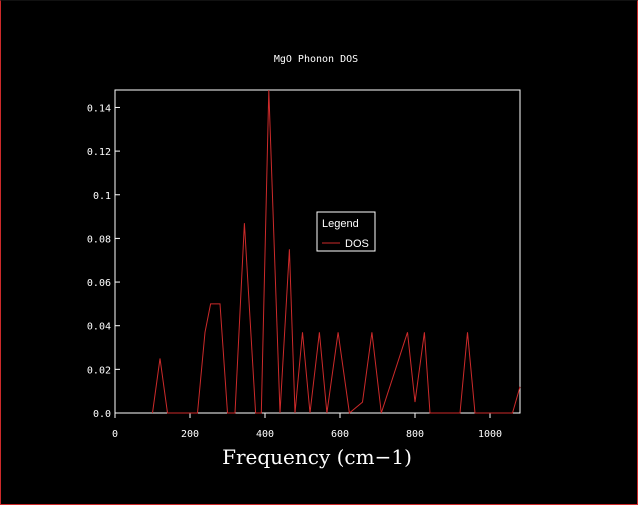 The height and width of the screenshot is (505, 638). Describe the element at coordinates (190, 434) in the screenshot. I see `x-tick-label: 200` at that location.